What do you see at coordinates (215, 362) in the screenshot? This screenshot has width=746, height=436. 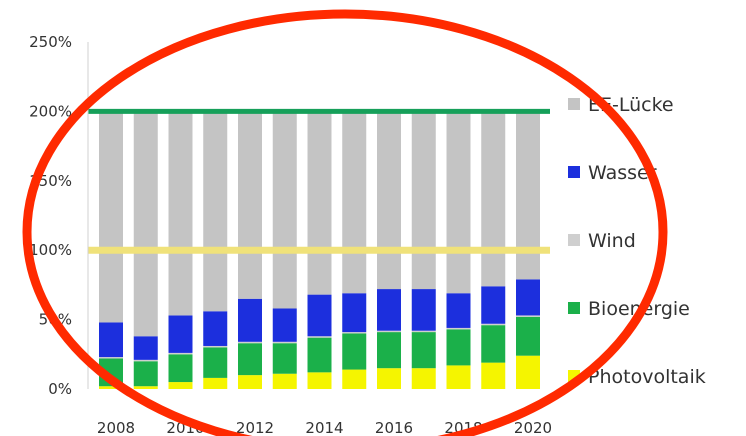 I see `bar-bioenergie-2011` at bounding box center [215, 362].